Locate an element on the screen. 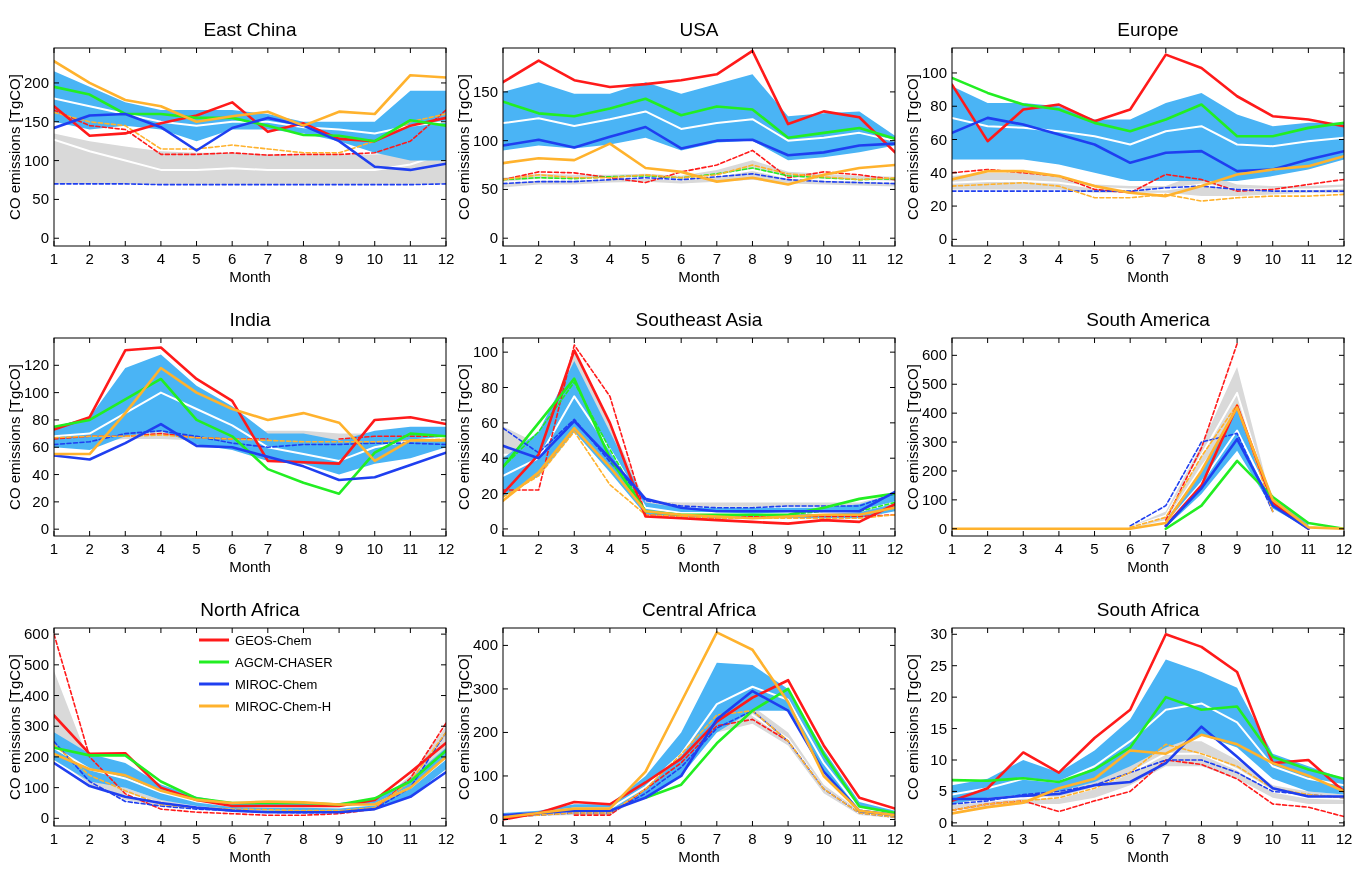 This screenshot has width=1365, height=875. y-tick-label: 20 is located at coordinates (938, 697).